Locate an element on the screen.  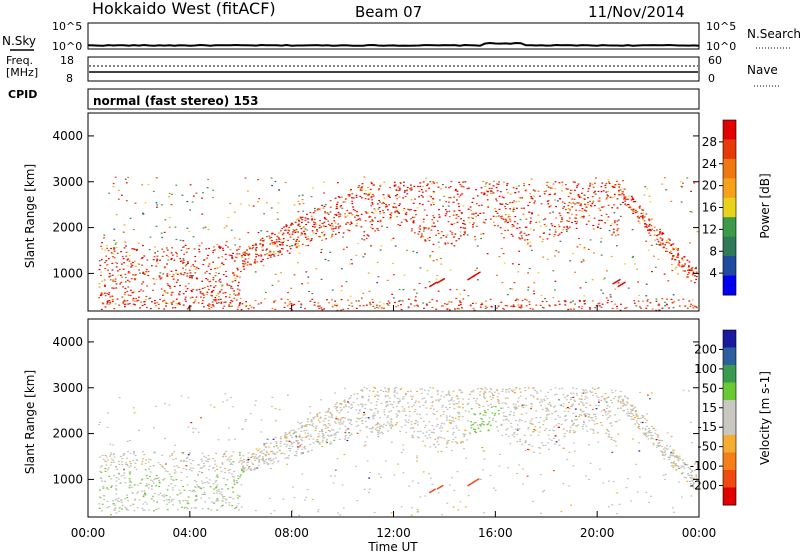
nave-label: Nave is located at coordinates (762, 70).